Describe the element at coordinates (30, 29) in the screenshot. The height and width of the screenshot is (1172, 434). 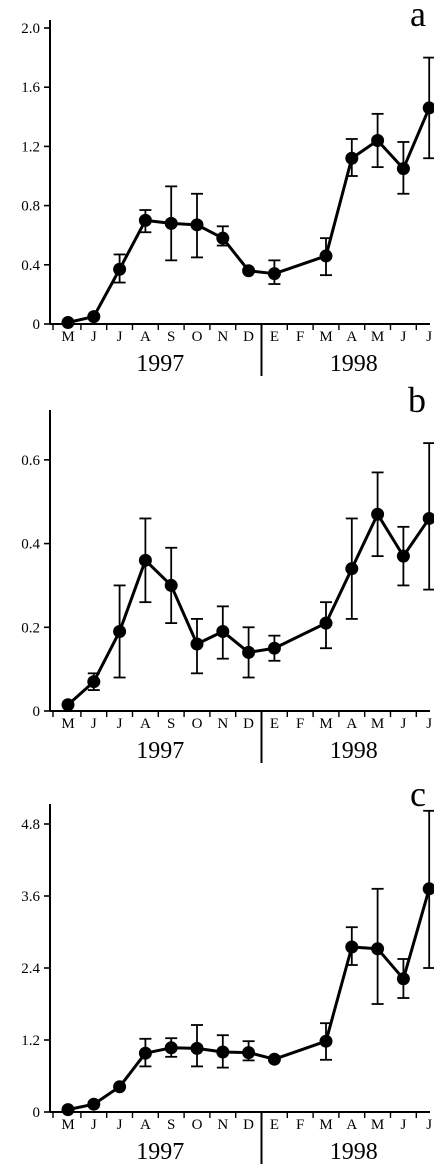
I see `y-tick-label: 2.0` at that location.